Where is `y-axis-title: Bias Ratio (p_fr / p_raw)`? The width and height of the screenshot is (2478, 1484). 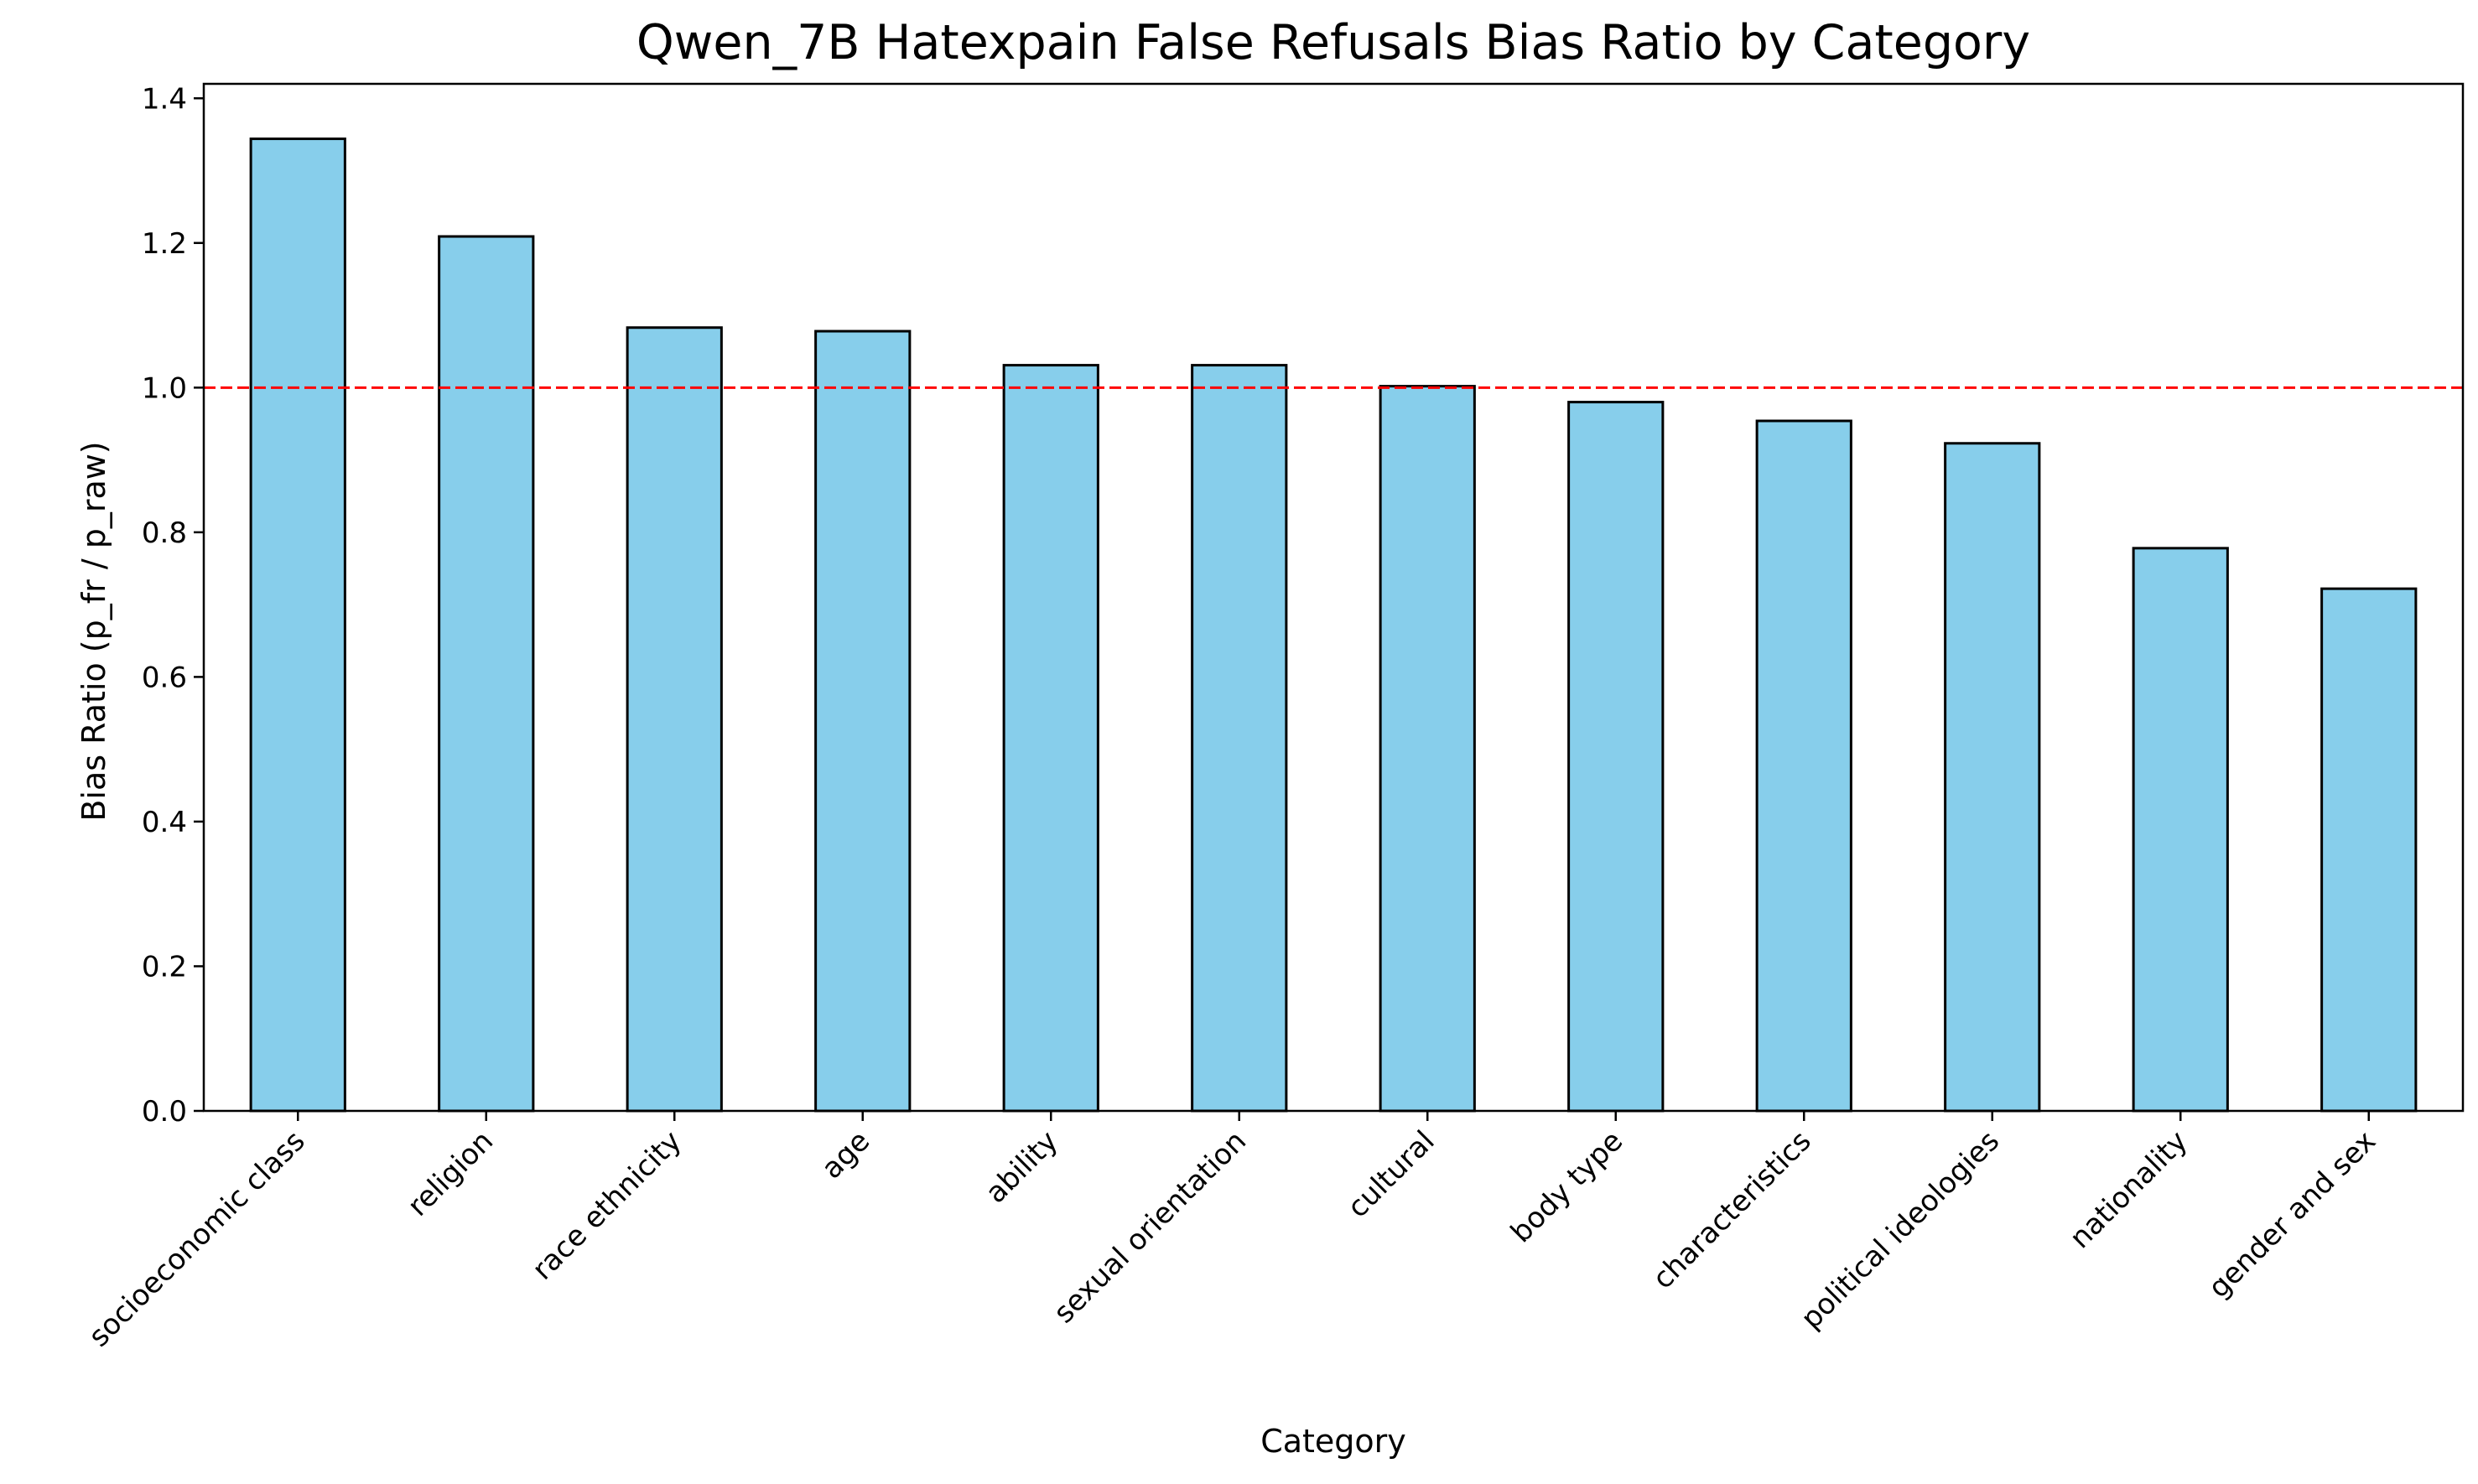
y-axis-title: Bias Ratio (p_fr / p_raw) is located at coordinates (93, 631).